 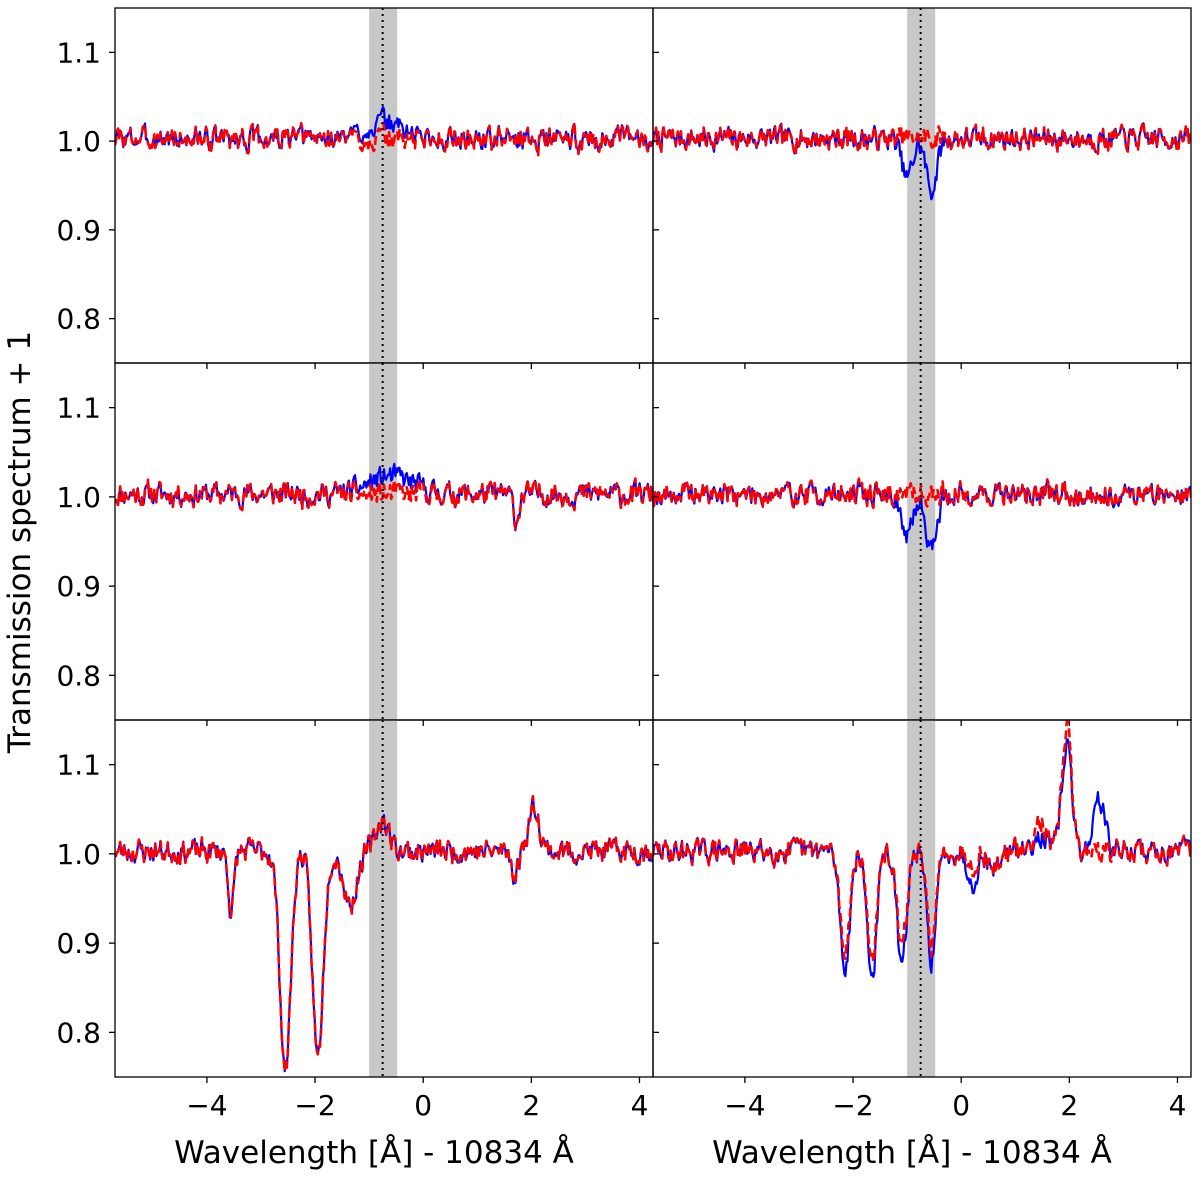 I want to click on panel-r2-c1, so click(x=922, y=901).